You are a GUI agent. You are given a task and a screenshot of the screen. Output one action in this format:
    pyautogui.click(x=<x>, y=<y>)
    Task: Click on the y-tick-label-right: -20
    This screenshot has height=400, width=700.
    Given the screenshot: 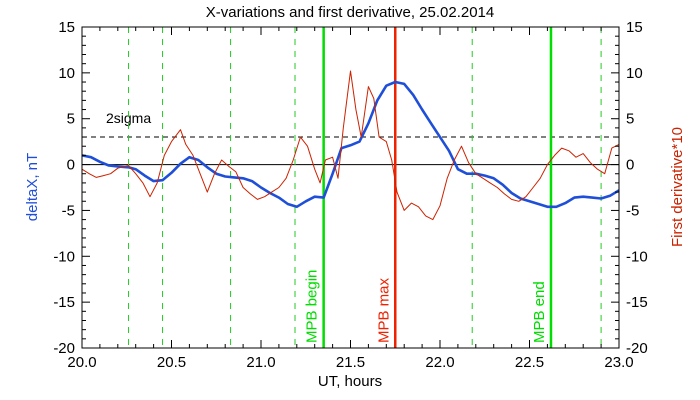 What is the action you would take?
    pyautogui.click(x=637, y=348)
    